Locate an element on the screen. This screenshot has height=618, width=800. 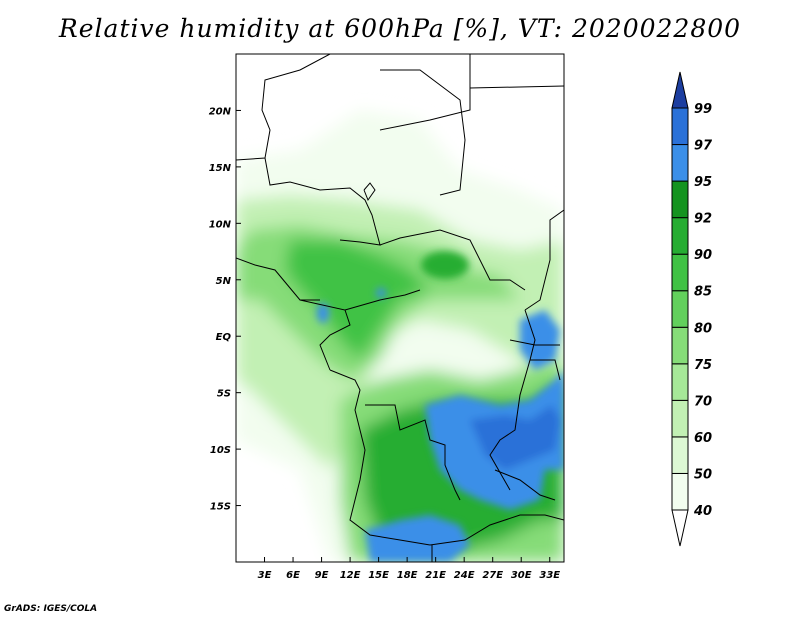
credit-text: GrADS: IGES/COLA is located at coordinates (51, 609).